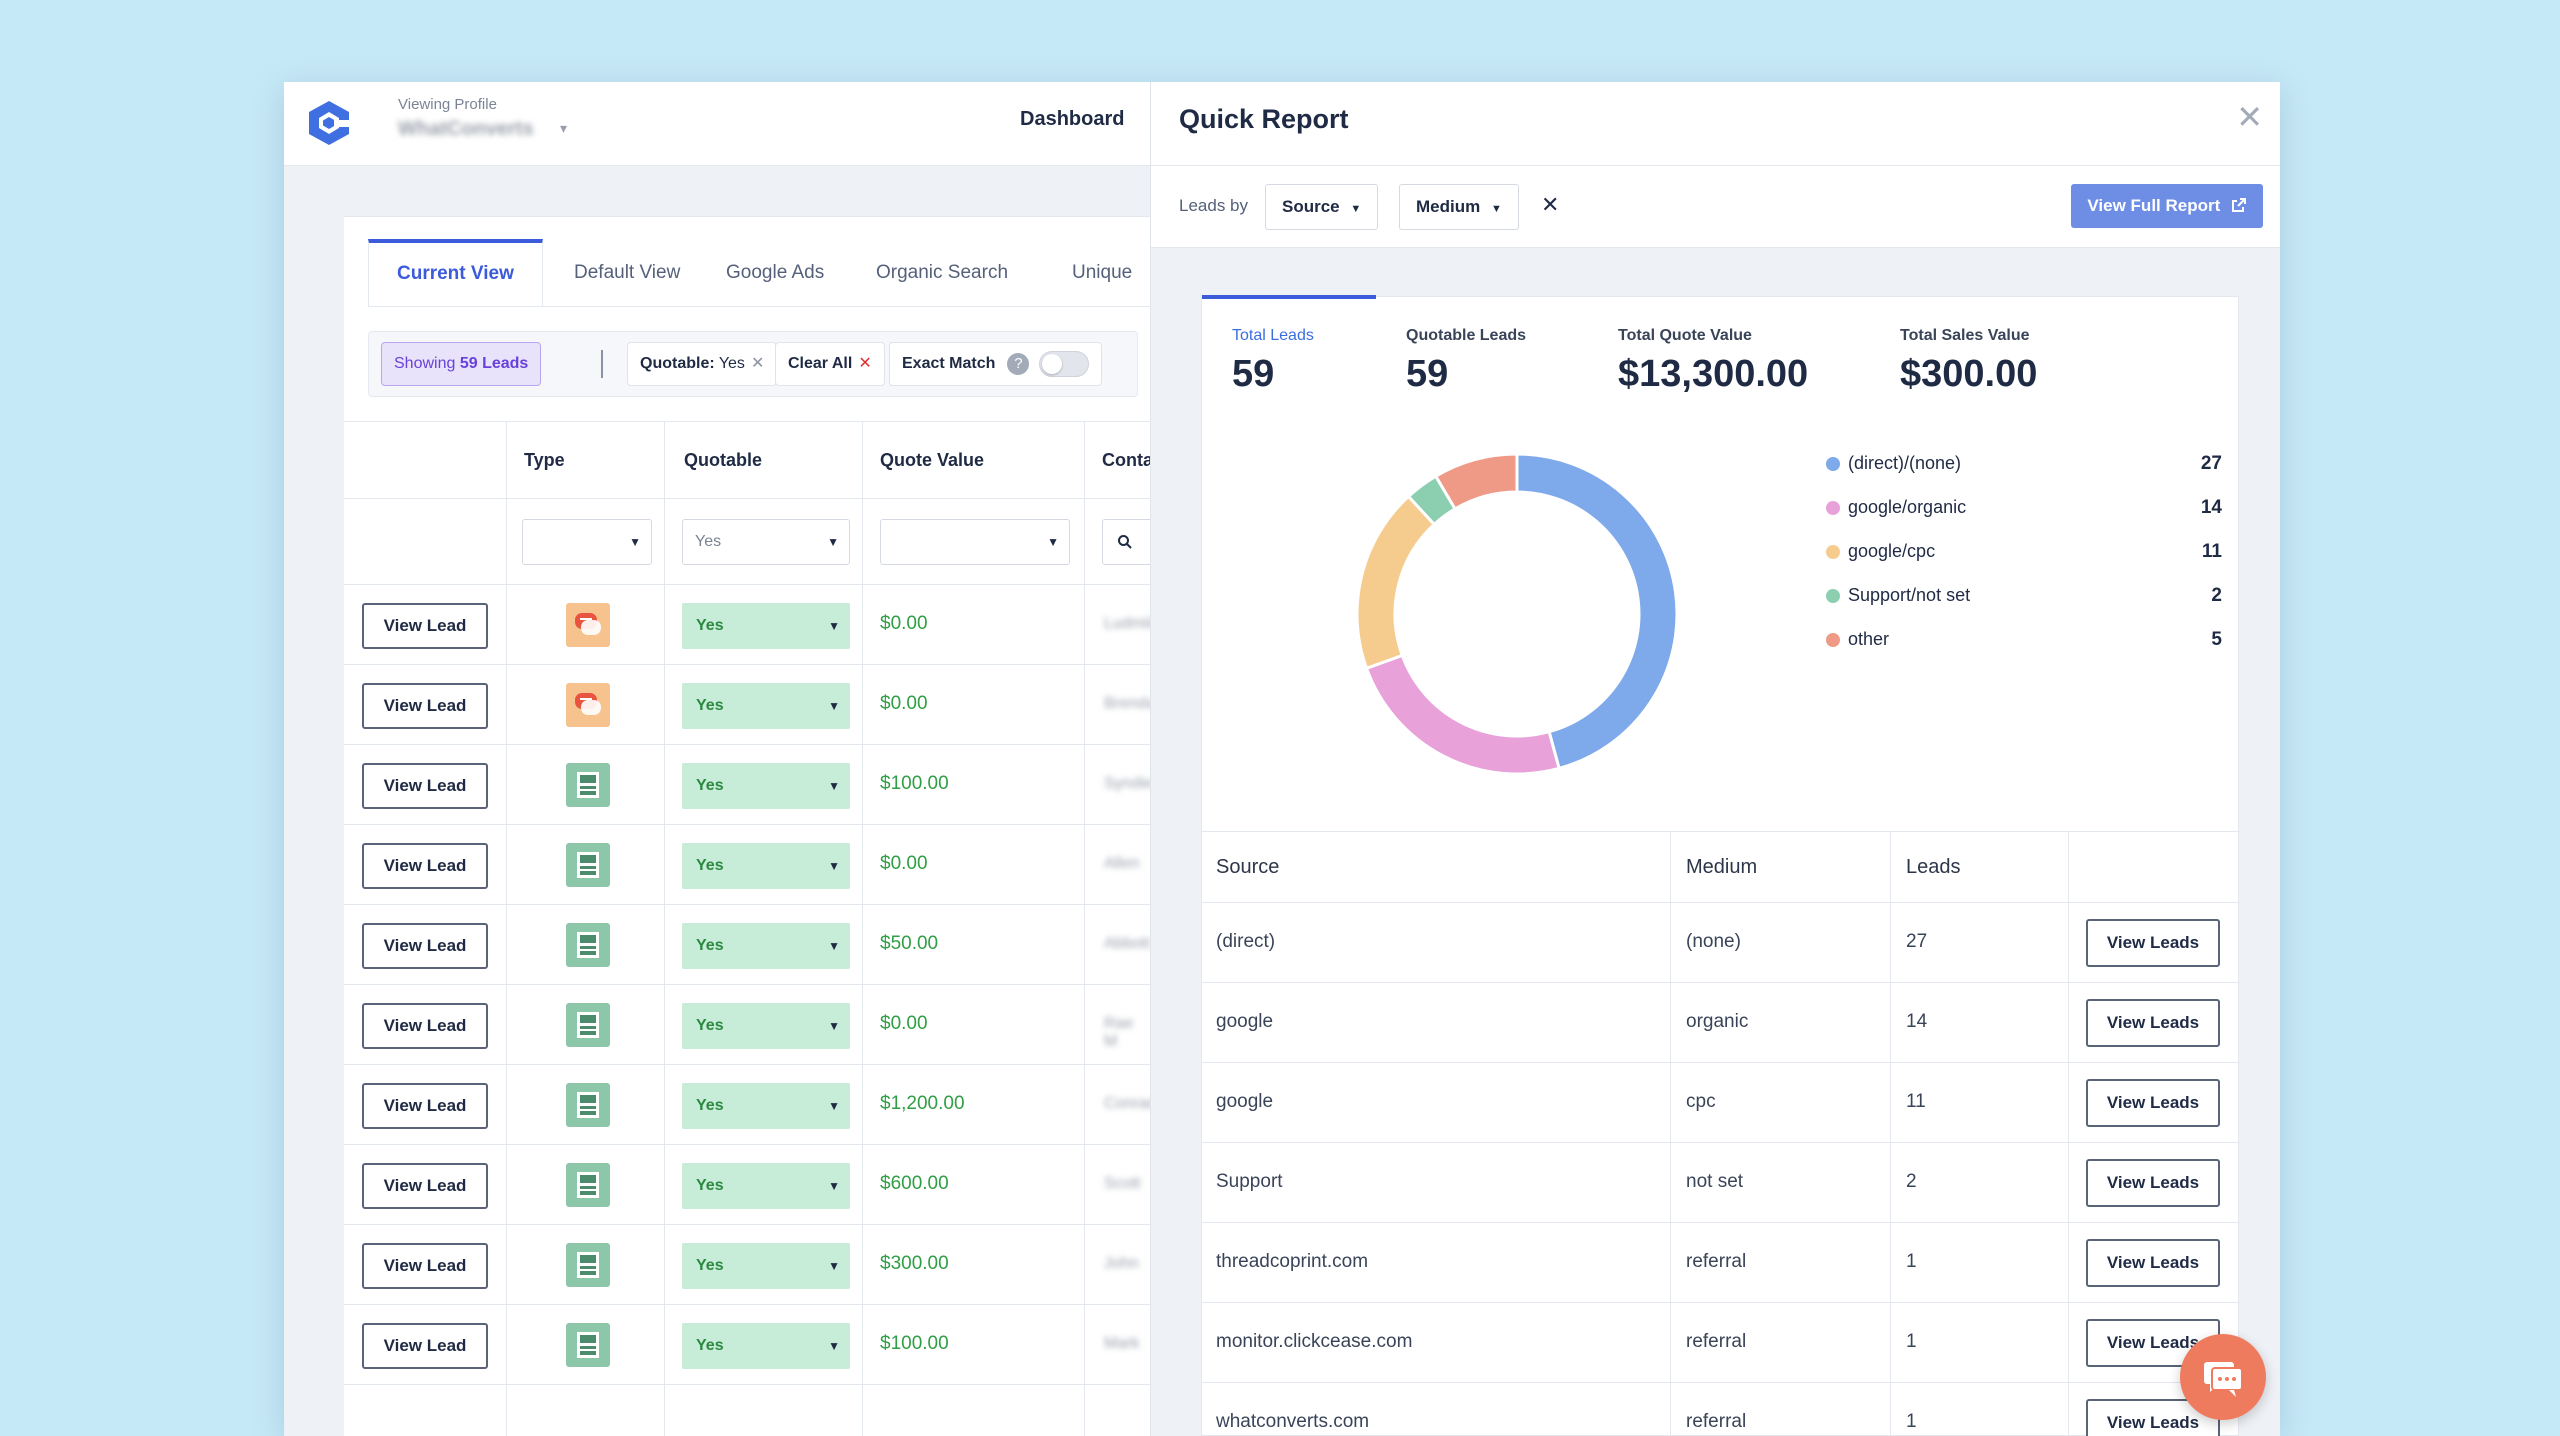 Image resolution: width=2560 pixels, height=1436 pixels. Describe the element at coordinates (1933, 867) in the screenshot. I see `column-header-leads: Leads` at that location.